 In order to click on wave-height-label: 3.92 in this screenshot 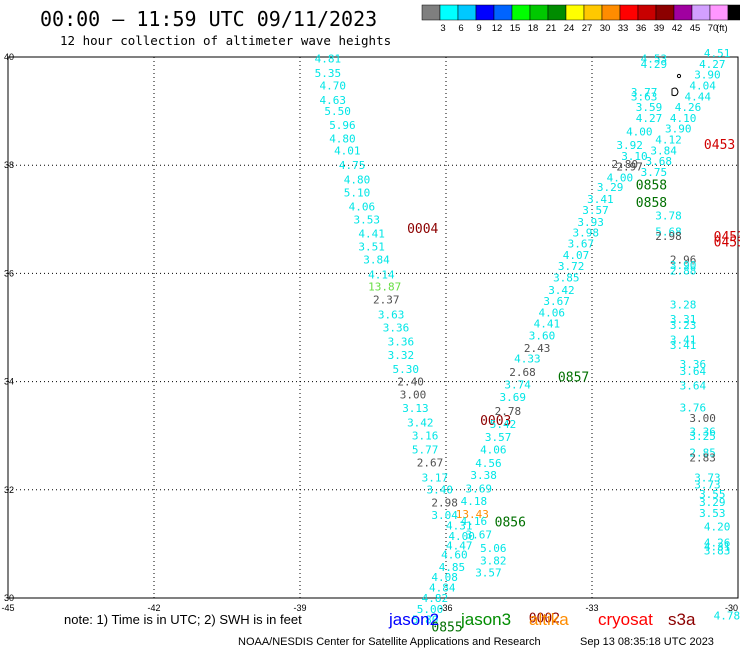, I will do `click(629, 145)`.